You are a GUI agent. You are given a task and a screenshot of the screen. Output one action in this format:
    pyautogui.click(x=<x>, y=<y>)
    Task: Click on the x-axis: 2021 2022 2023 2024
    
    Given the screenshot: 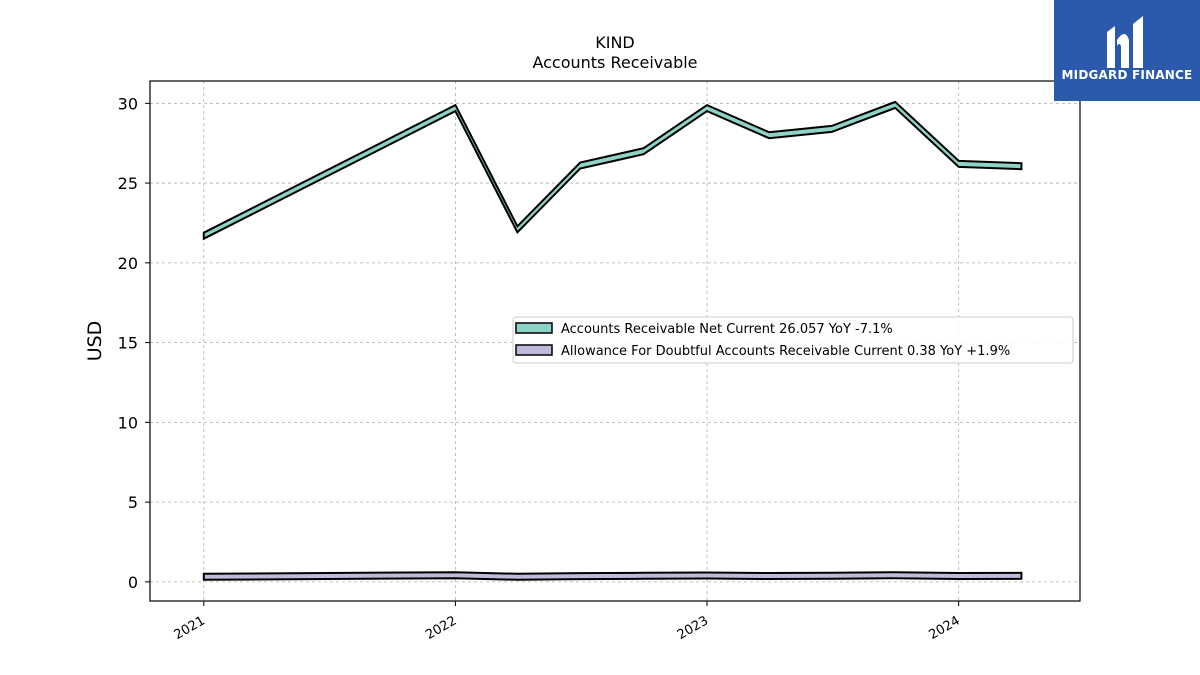 What is the action you would take?
    pyautogui.click(x=567, y=622)
    